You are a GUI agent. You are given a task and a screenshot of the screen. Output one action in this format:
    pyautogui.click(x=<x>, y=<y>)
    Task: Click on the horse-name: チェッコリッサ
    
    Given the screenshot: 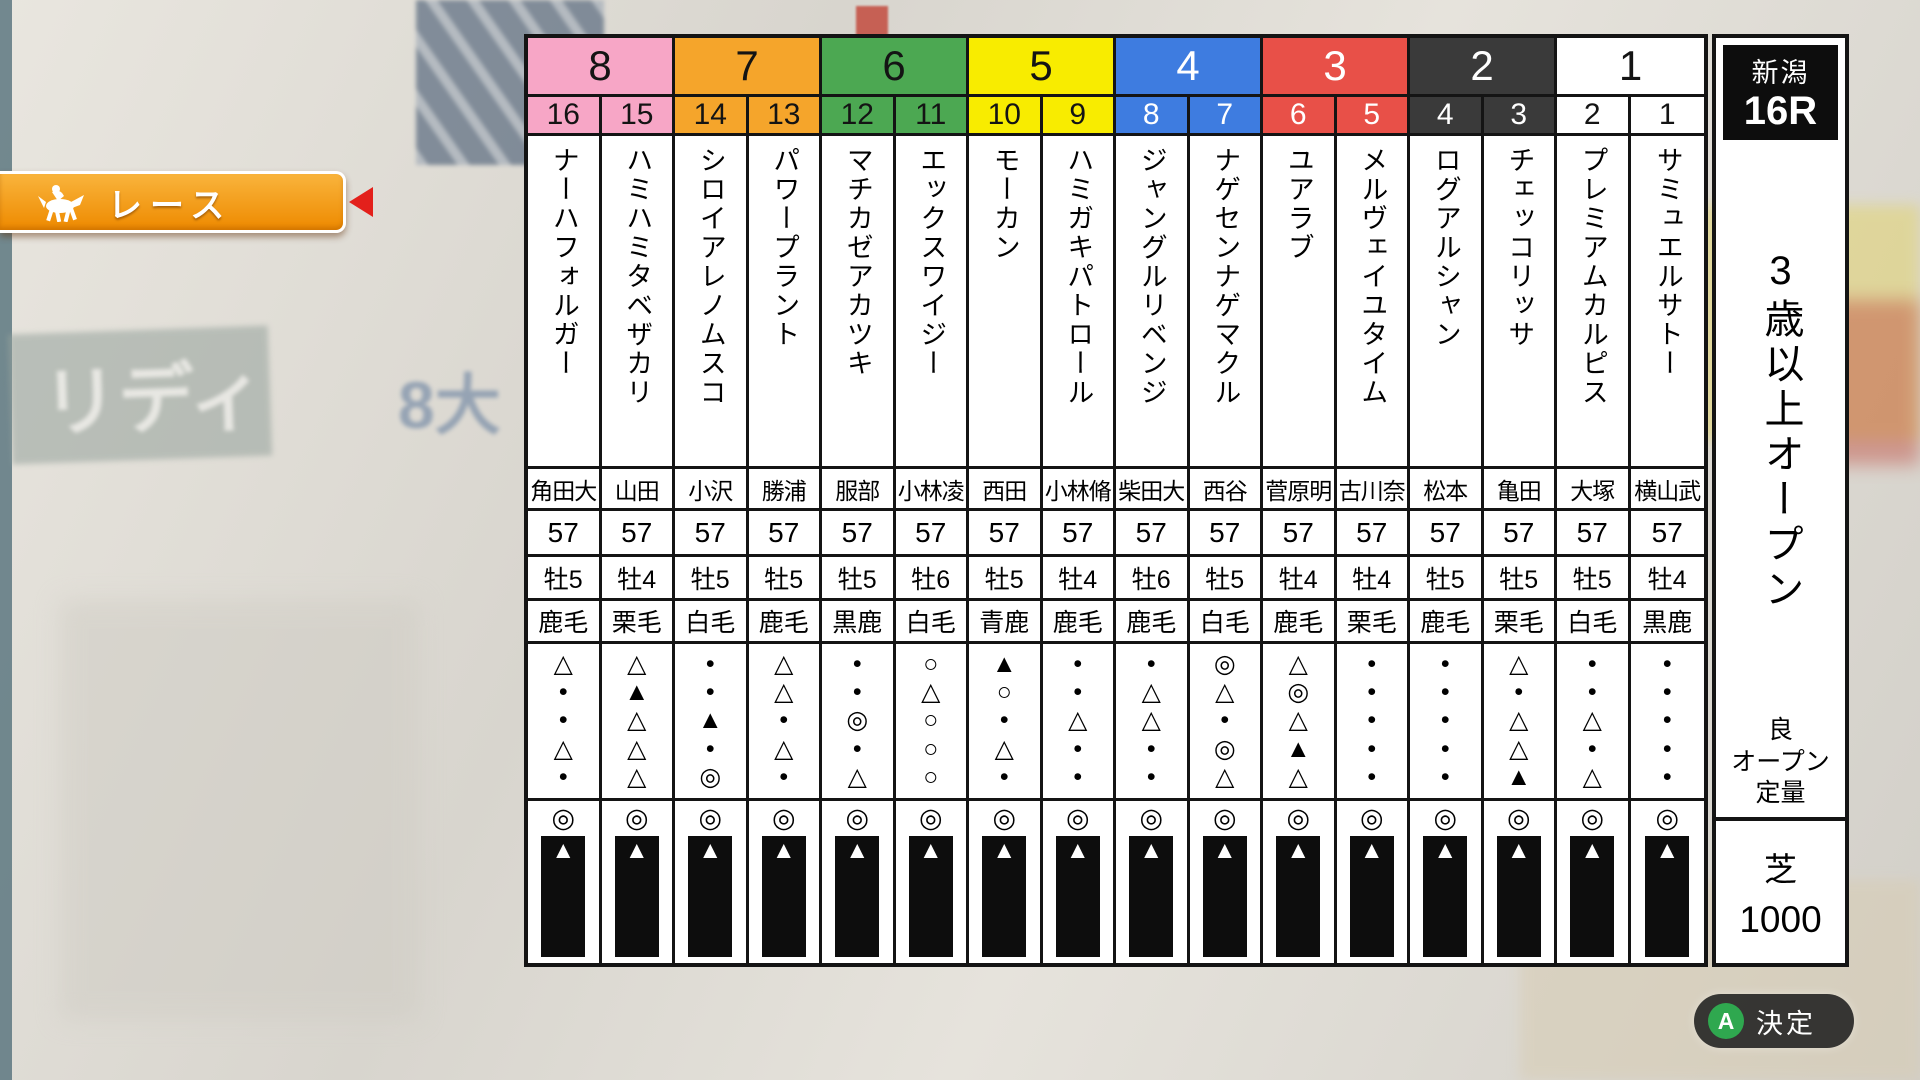 What is the action you would take?
    pyautogui.click(x=1518, y=302)
    